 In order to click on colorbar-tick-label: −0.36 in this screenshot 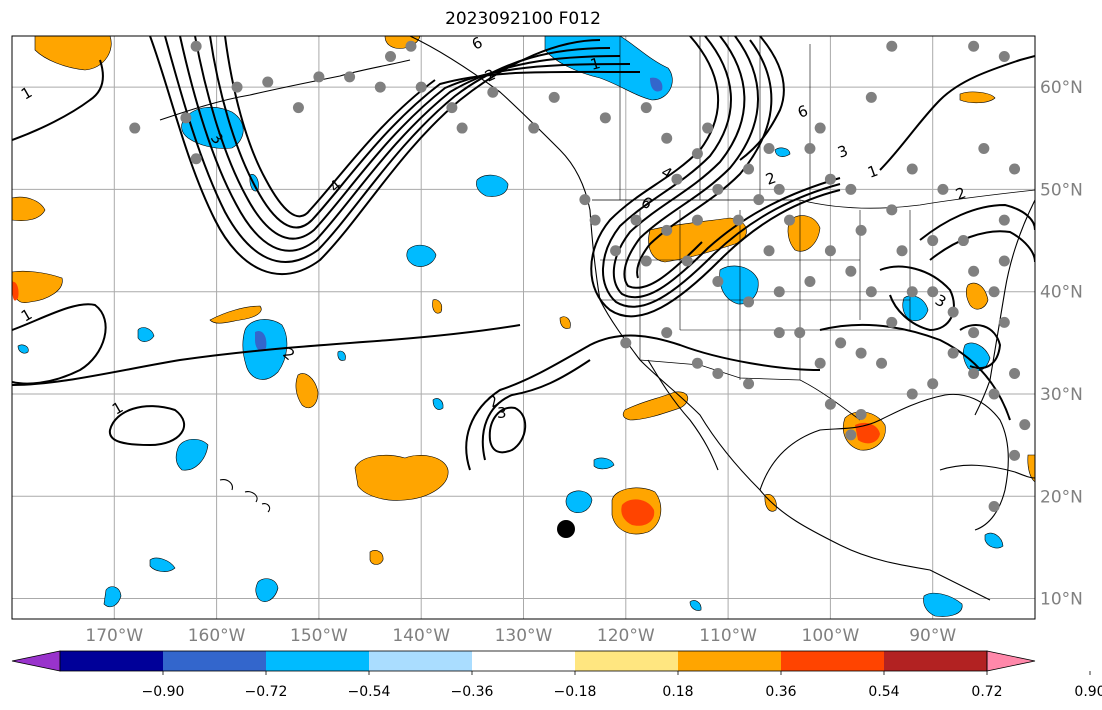, I will do `click(472, 692)`.